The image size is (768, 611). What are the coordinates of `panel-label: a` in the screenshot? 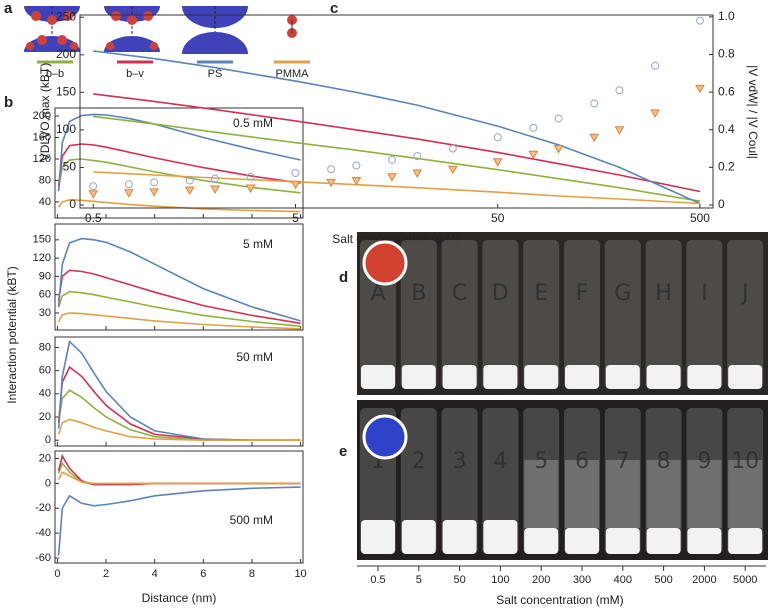 It's located at (8, 8).